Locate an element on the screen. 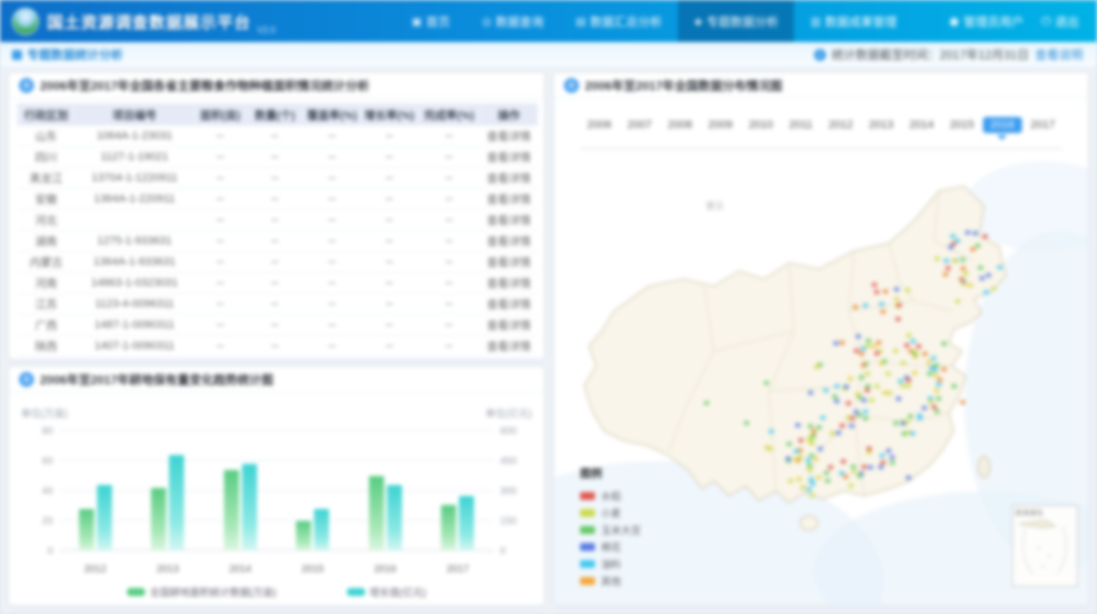 Image resolution: width=1097 pixels, height=614 pixels. nav-item-数据查询: ◎ 数据查询 is located at coordinates (513, 21).